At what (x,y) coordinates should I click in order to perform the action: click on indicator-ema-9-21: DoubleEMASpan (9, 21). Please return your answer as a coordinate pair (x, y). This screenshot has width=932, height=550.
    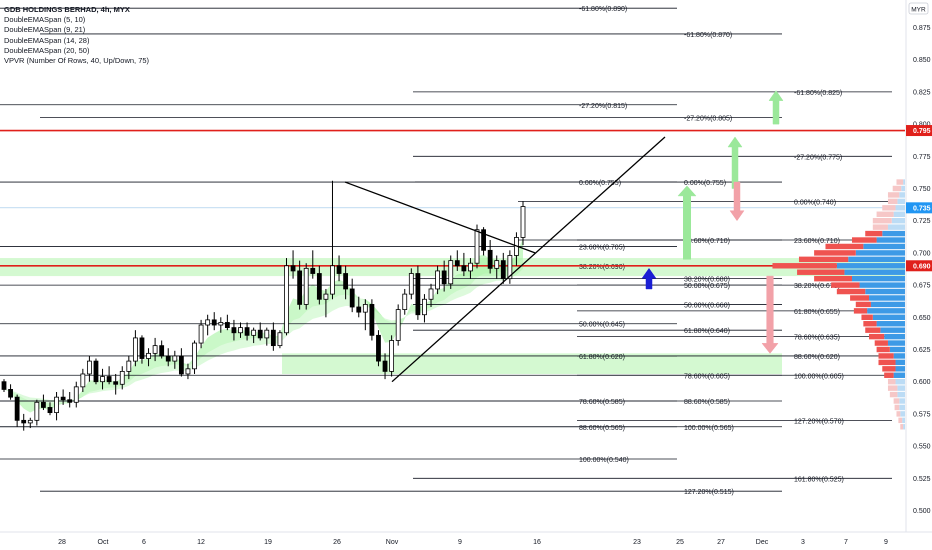
    Looking at the image, I should click on (45, 30).